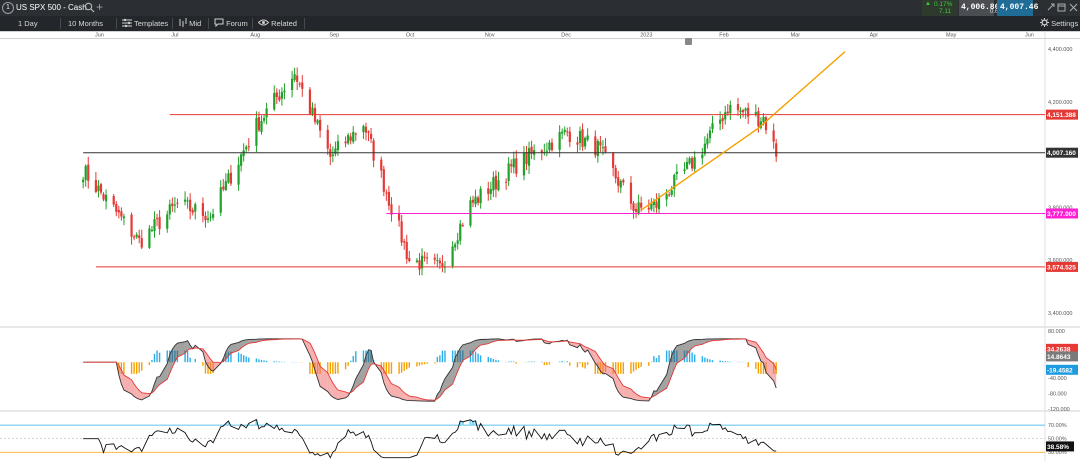 Image resolution: width=1080 pixels, height=466 pixels. What do you see at coordinates (85, 23) in the screenshot?
I see `range-selector: 10 Months` at bounding box center [85, 23].